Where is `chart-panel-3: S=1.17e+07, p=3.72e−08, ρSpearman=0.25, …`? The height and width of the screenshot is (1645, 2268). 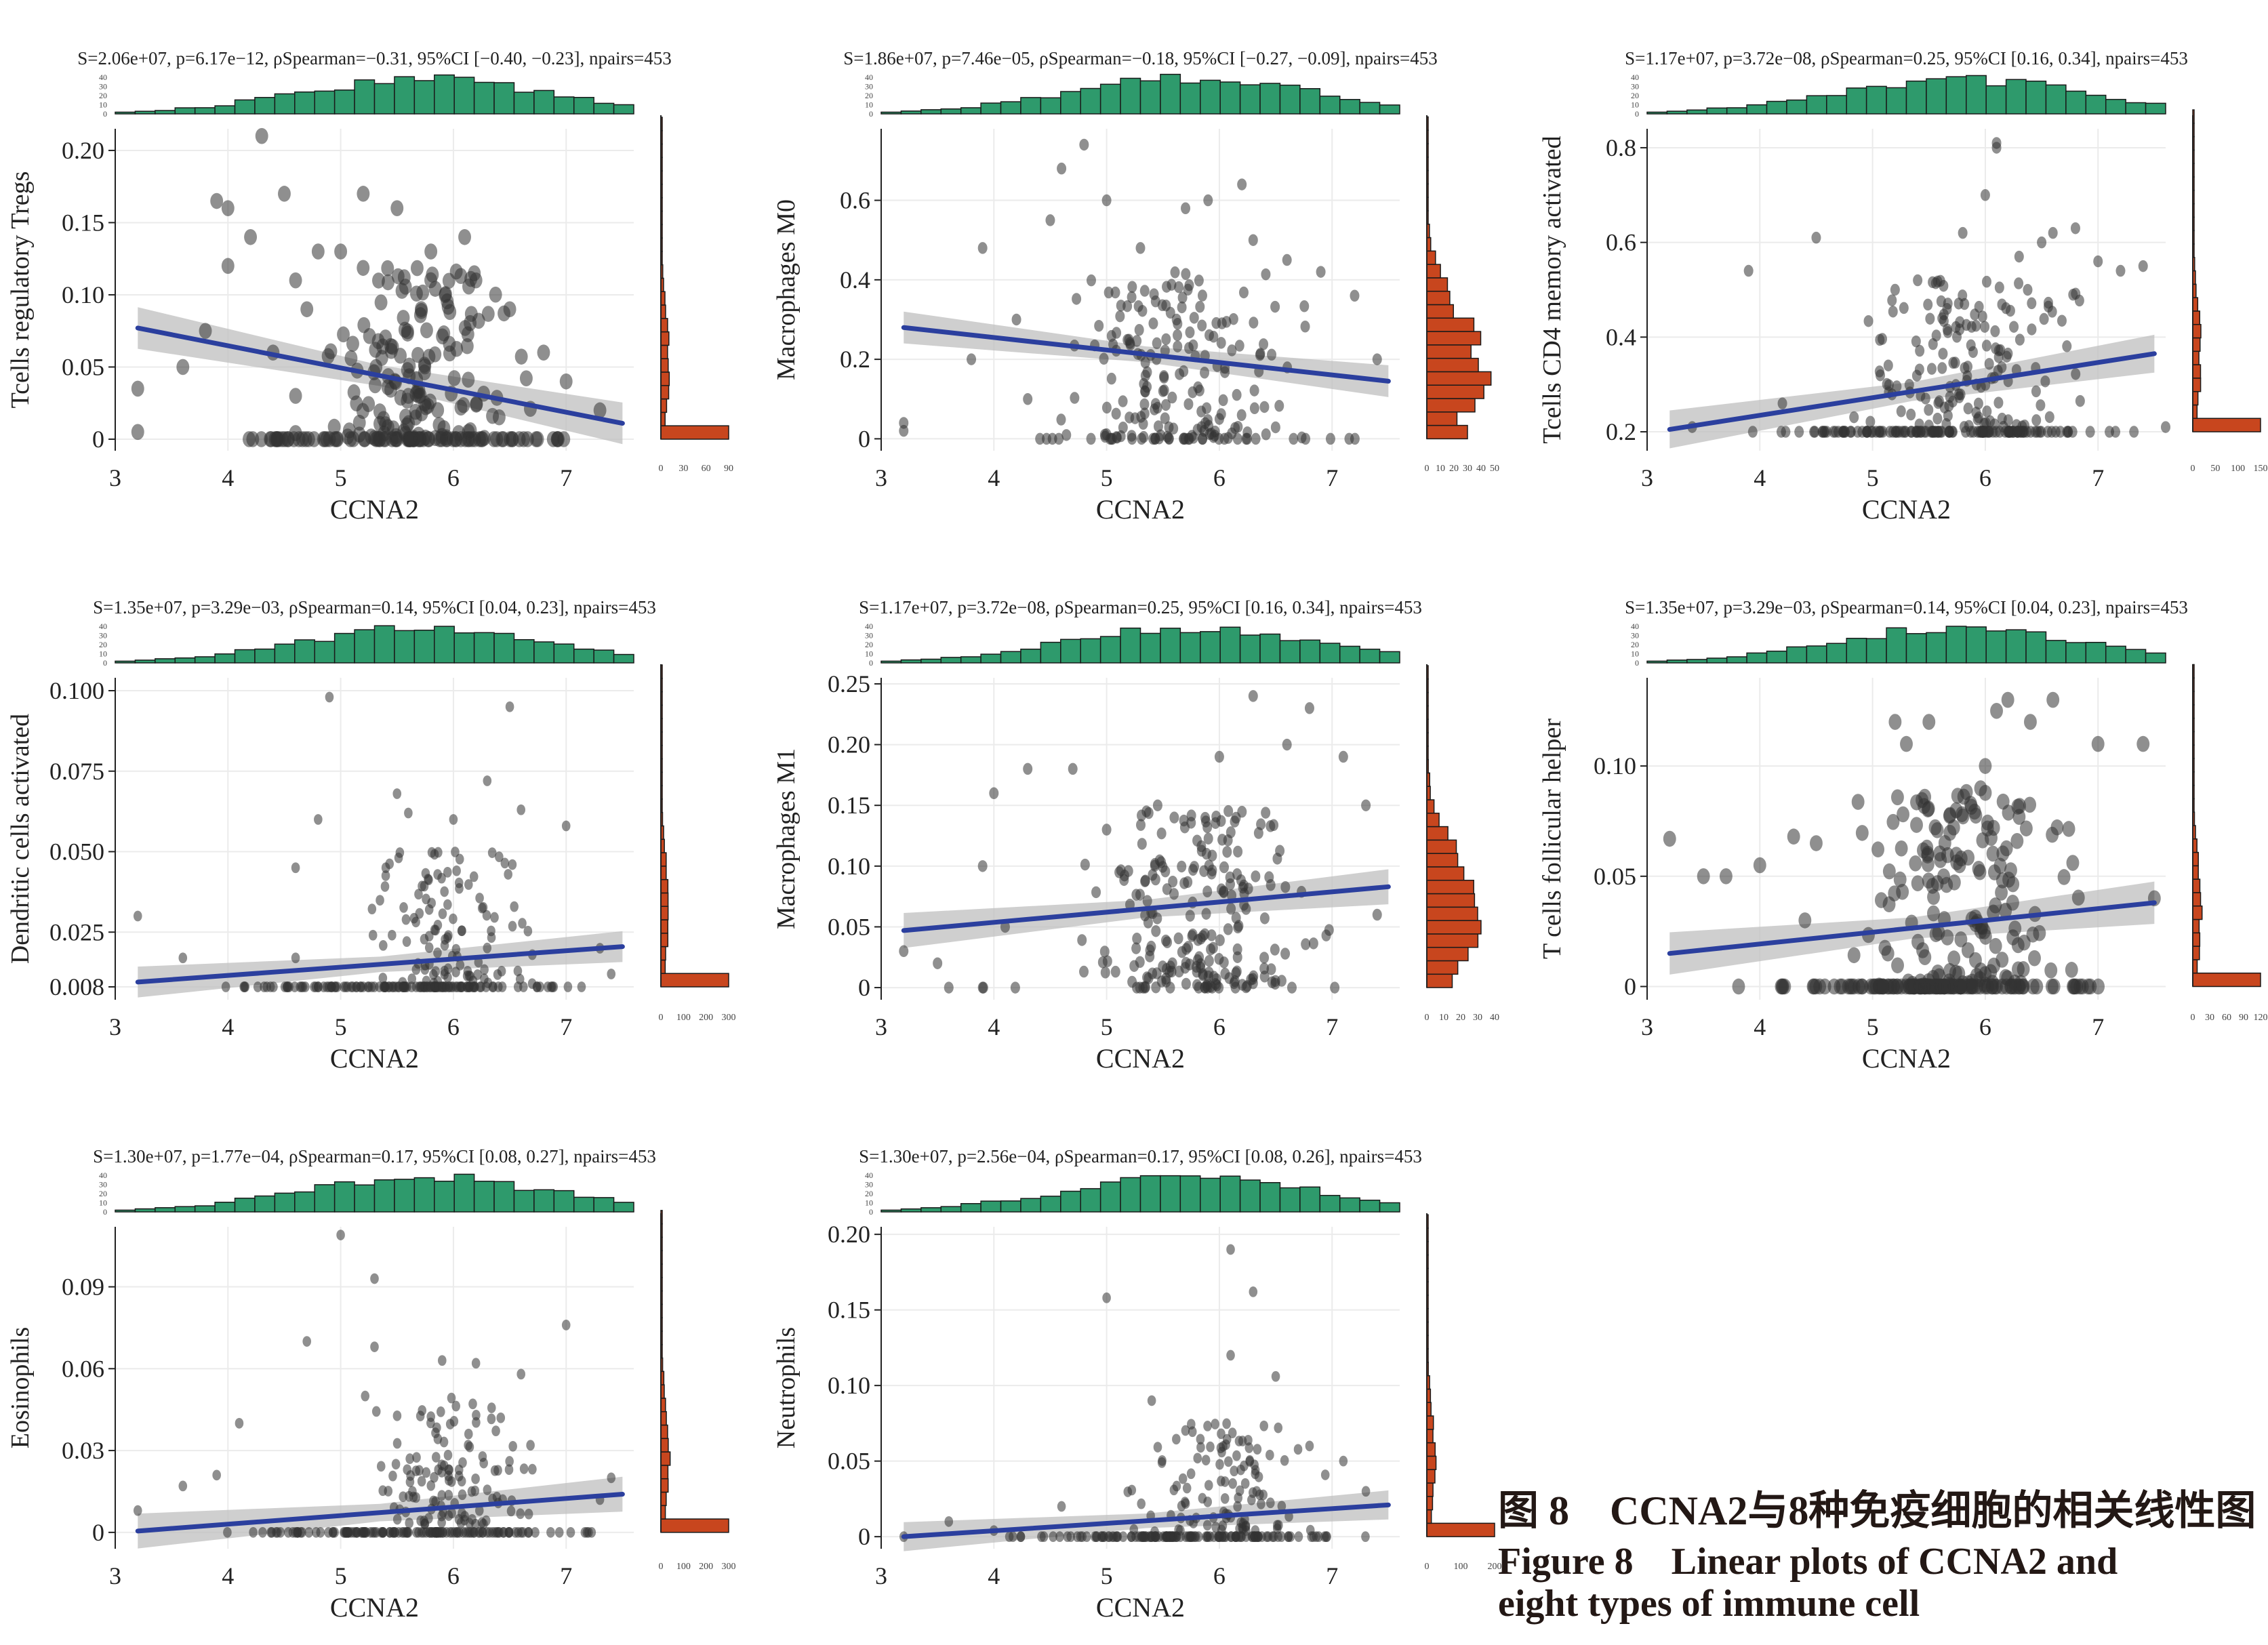 chart-panel-3: S=1.17e+07, p=3.72e−08, ρSpearman=0.25, … is located at coordinates (1903, 286).